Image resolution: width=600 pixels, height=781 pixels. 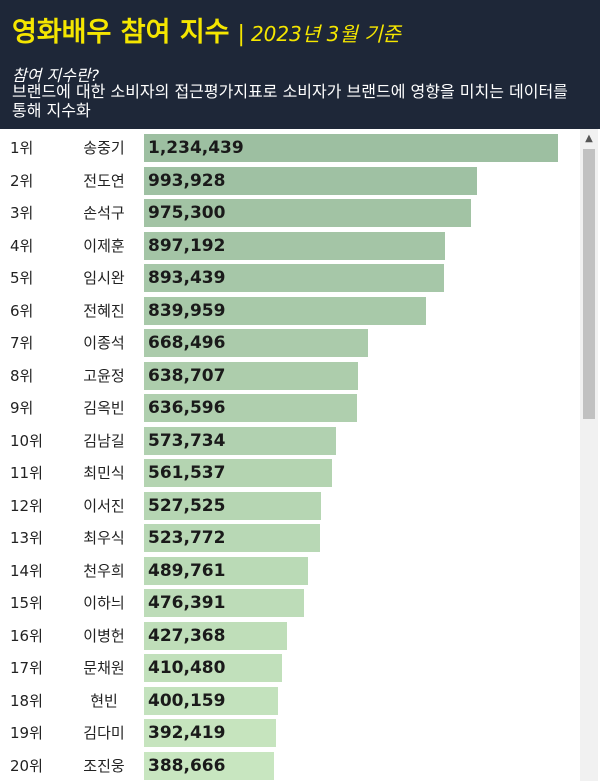 I want to click on rank-label: 17위, so click(x=26, y=668).